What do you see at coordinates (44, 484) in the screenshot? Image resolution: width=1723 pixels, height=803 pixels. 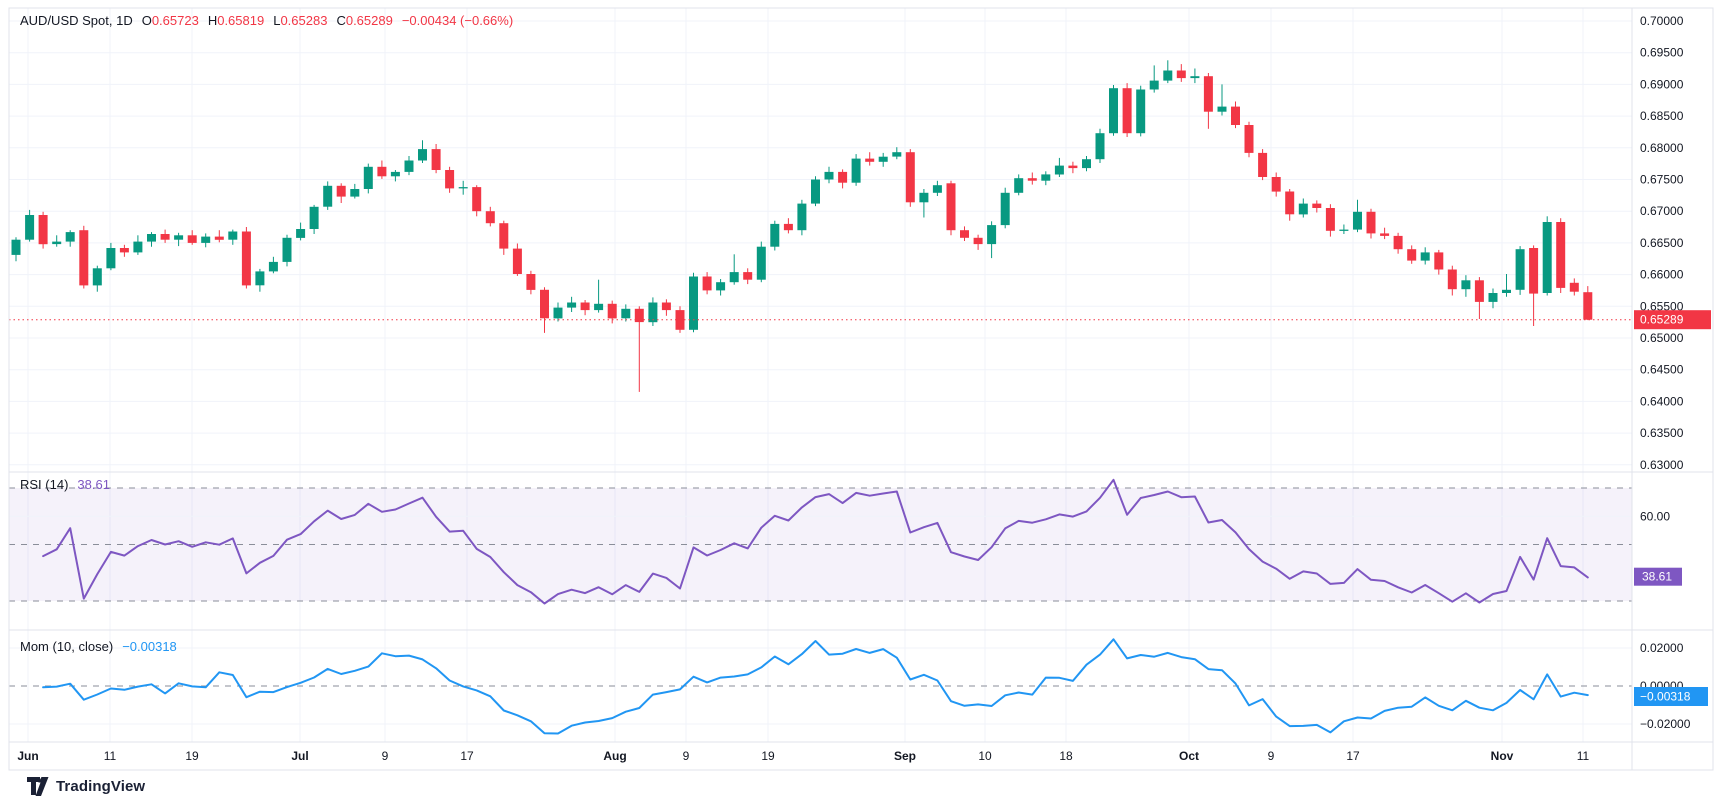 I see `rsi-label: RSI (14)` at bounding box center [44, 484].